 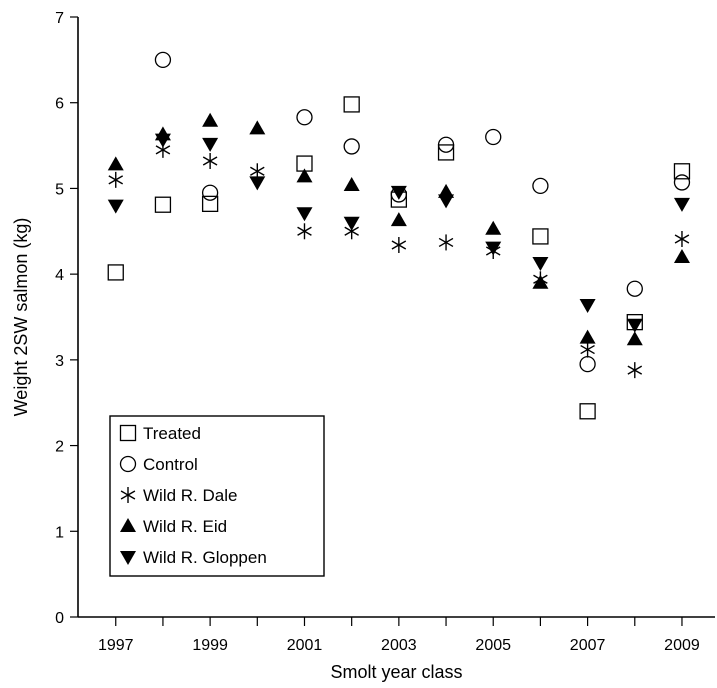 I want to click on x-axis-title: Smolt year class, so click(x=396, y=672).